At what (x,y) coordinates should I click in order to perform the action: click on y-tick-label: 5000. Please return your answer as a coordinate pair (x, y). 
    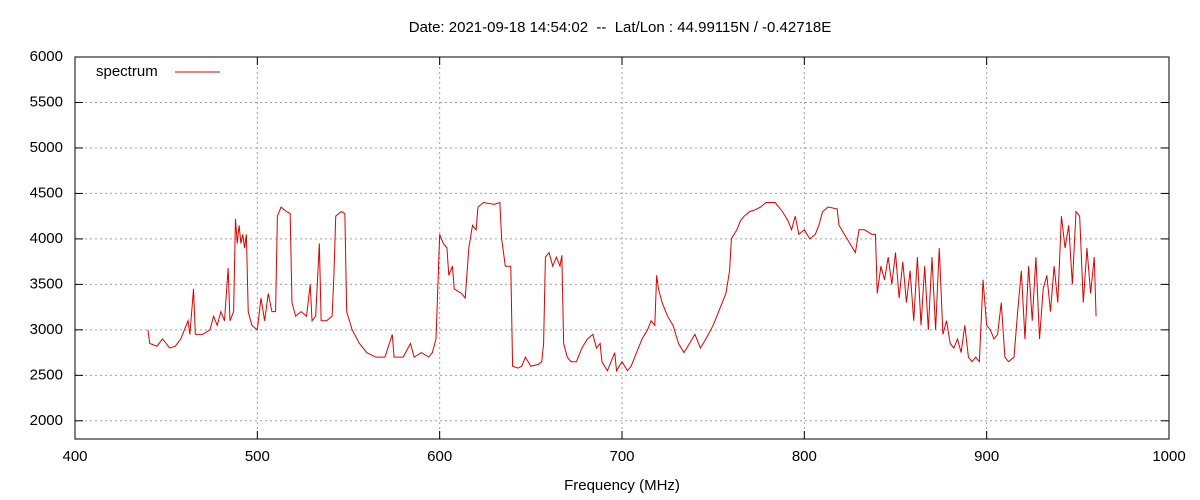
    Looking at the image, I should click on (46, 147).